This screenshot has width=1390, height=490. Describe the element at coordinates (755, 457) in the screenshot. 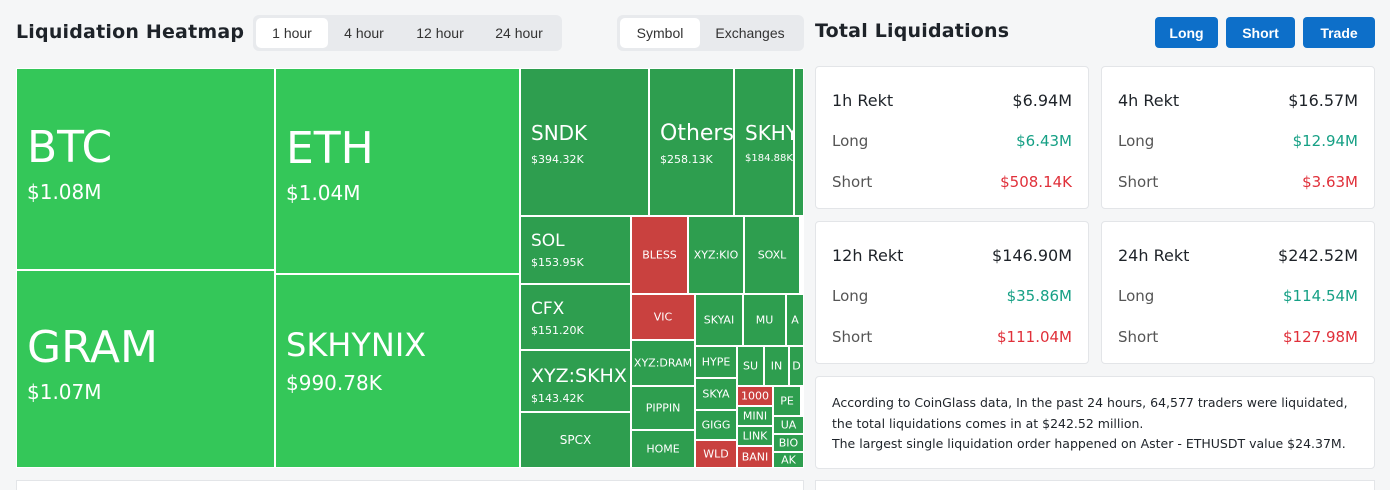

I see `heatmap-tile-bani: BANI` at that location.